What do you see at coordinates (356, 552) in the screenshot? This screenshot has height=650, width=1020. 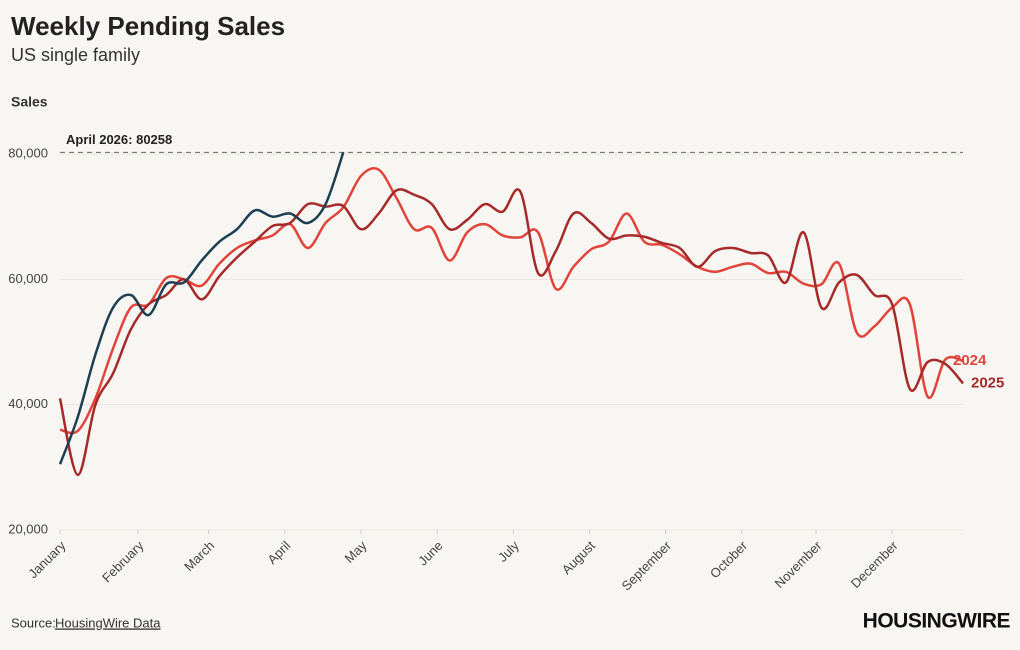 I see `x-tick-label: May` at bounding box center [356, 552].